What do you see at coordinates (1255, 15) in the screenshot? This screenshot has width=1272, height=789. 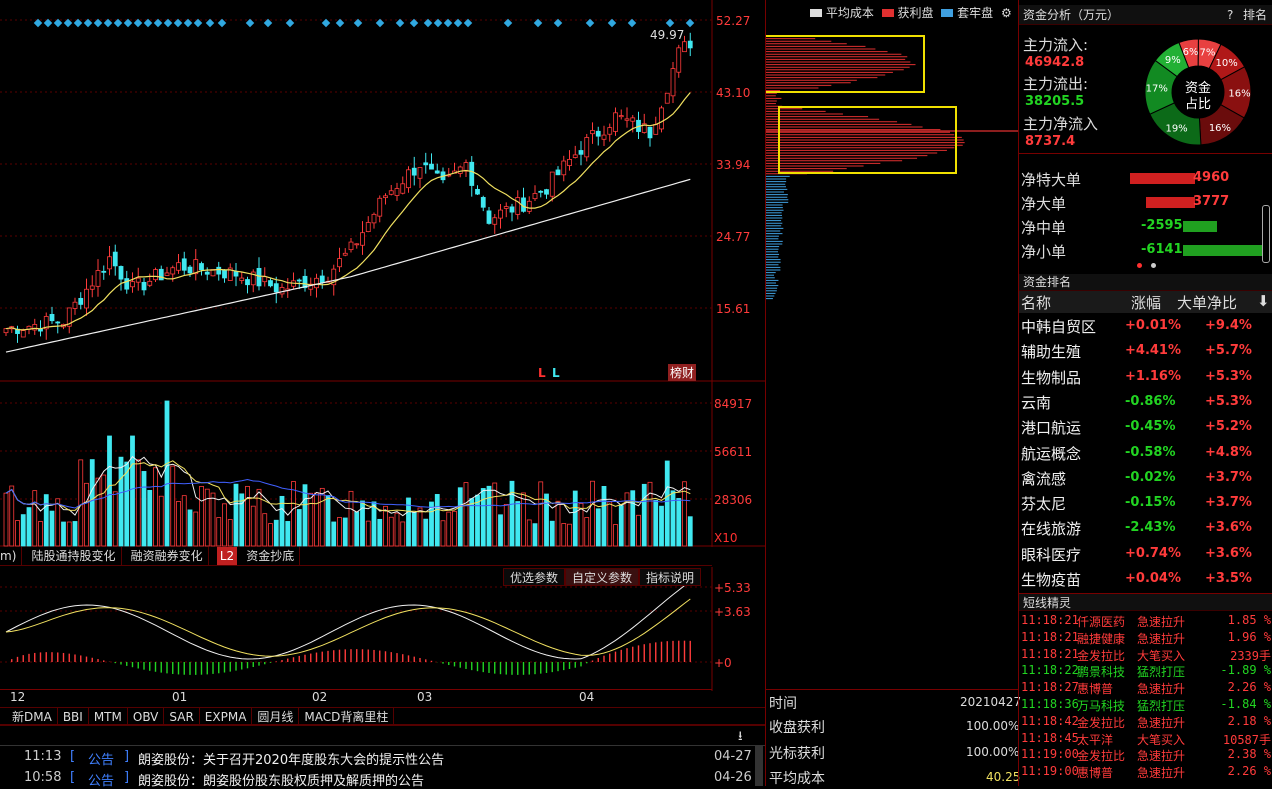 I see `rank-link: 排名` at bounding box center [1255, 15].